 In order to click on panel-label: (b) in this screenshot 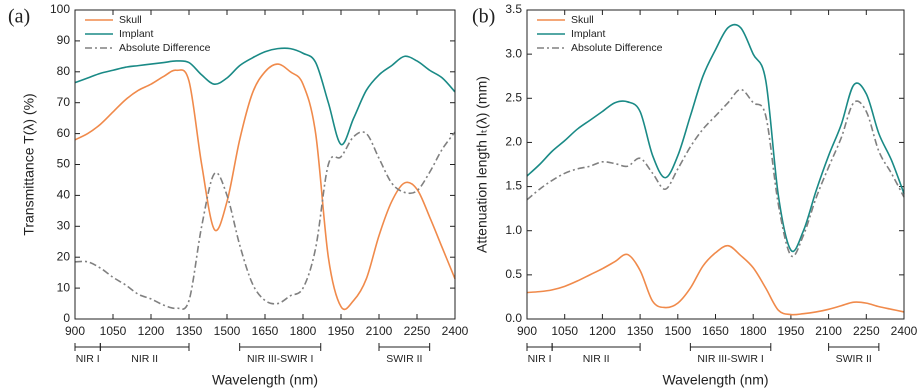, I will do `click(483, 17)`.